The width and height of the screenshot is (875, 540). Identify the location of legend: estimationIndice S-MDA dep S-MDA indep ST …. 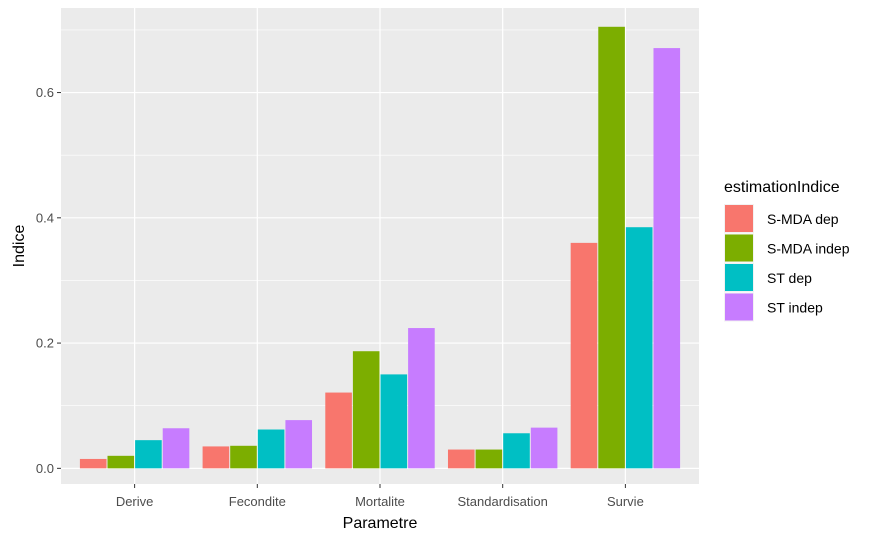
(787, 250).